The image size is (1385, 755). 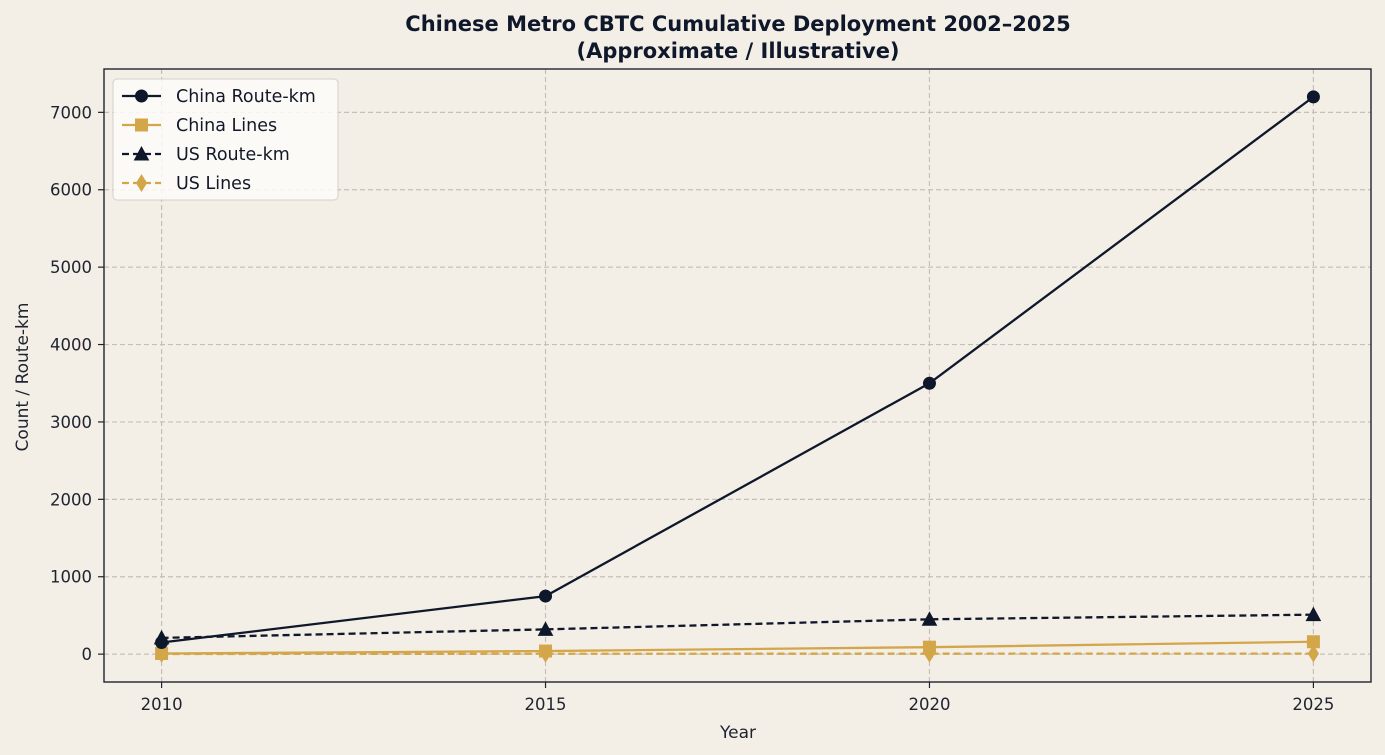 I want to click on y-tick-label: 2000, so click(x=71, y=499).